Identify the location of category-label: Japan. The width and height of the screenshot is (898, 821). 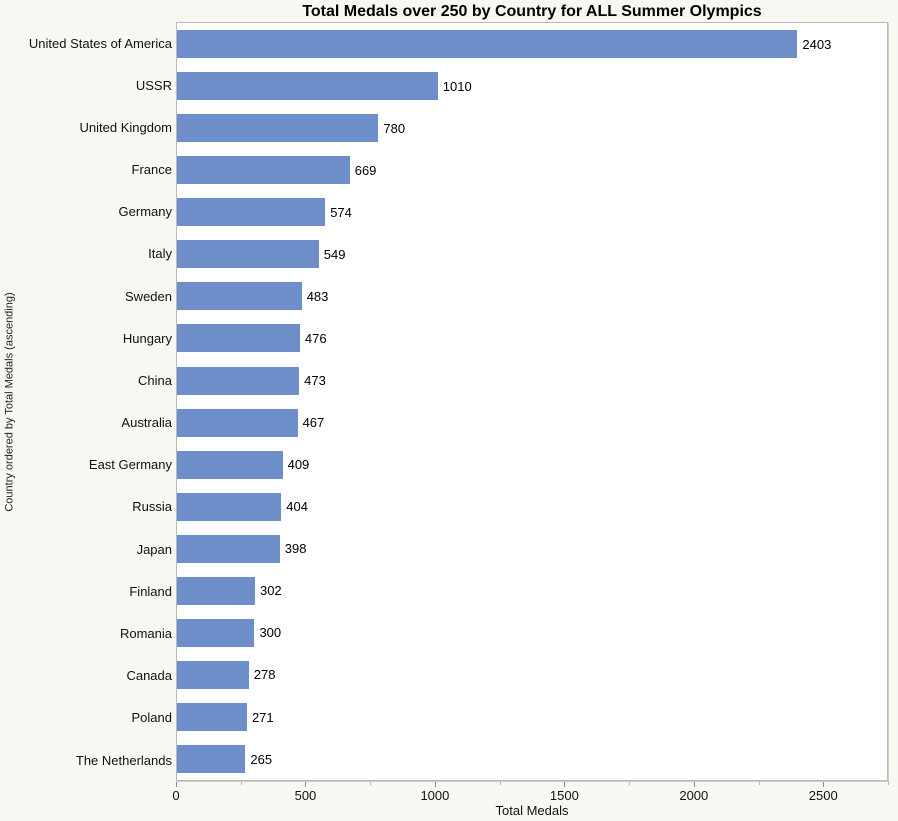
(154, 549).